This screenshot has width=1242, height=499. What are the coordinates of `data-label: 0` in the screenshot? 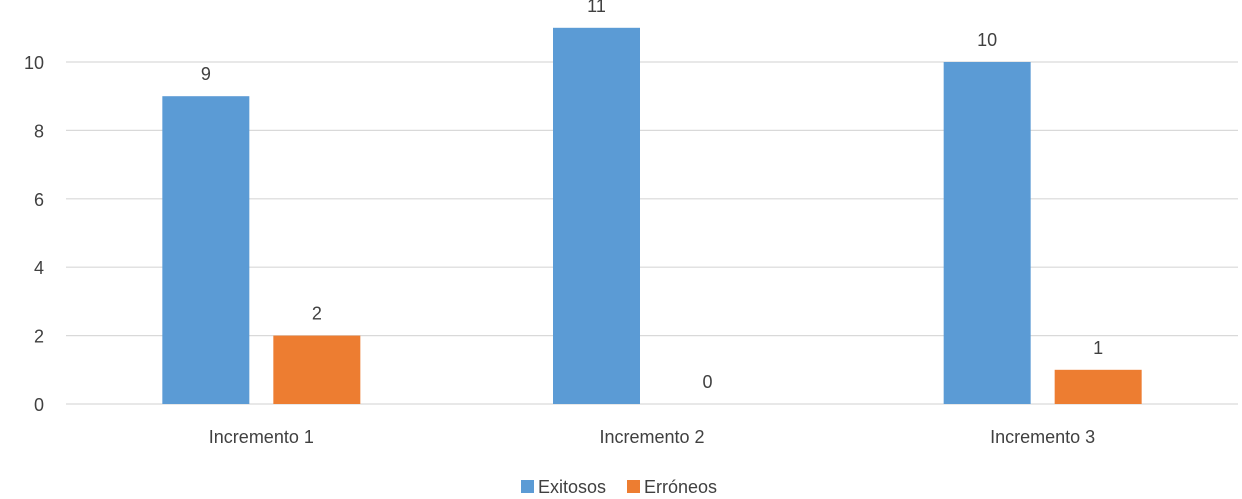 It's located at (707, 382).